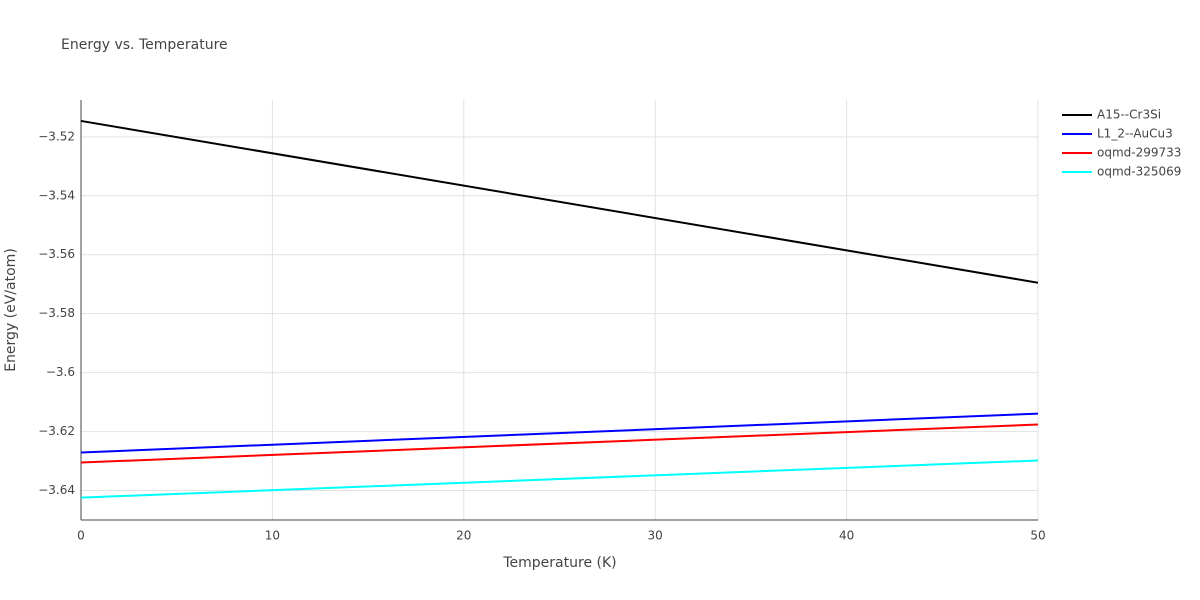  I want to click on y-tick-label: −3.56, so click(56, 254).